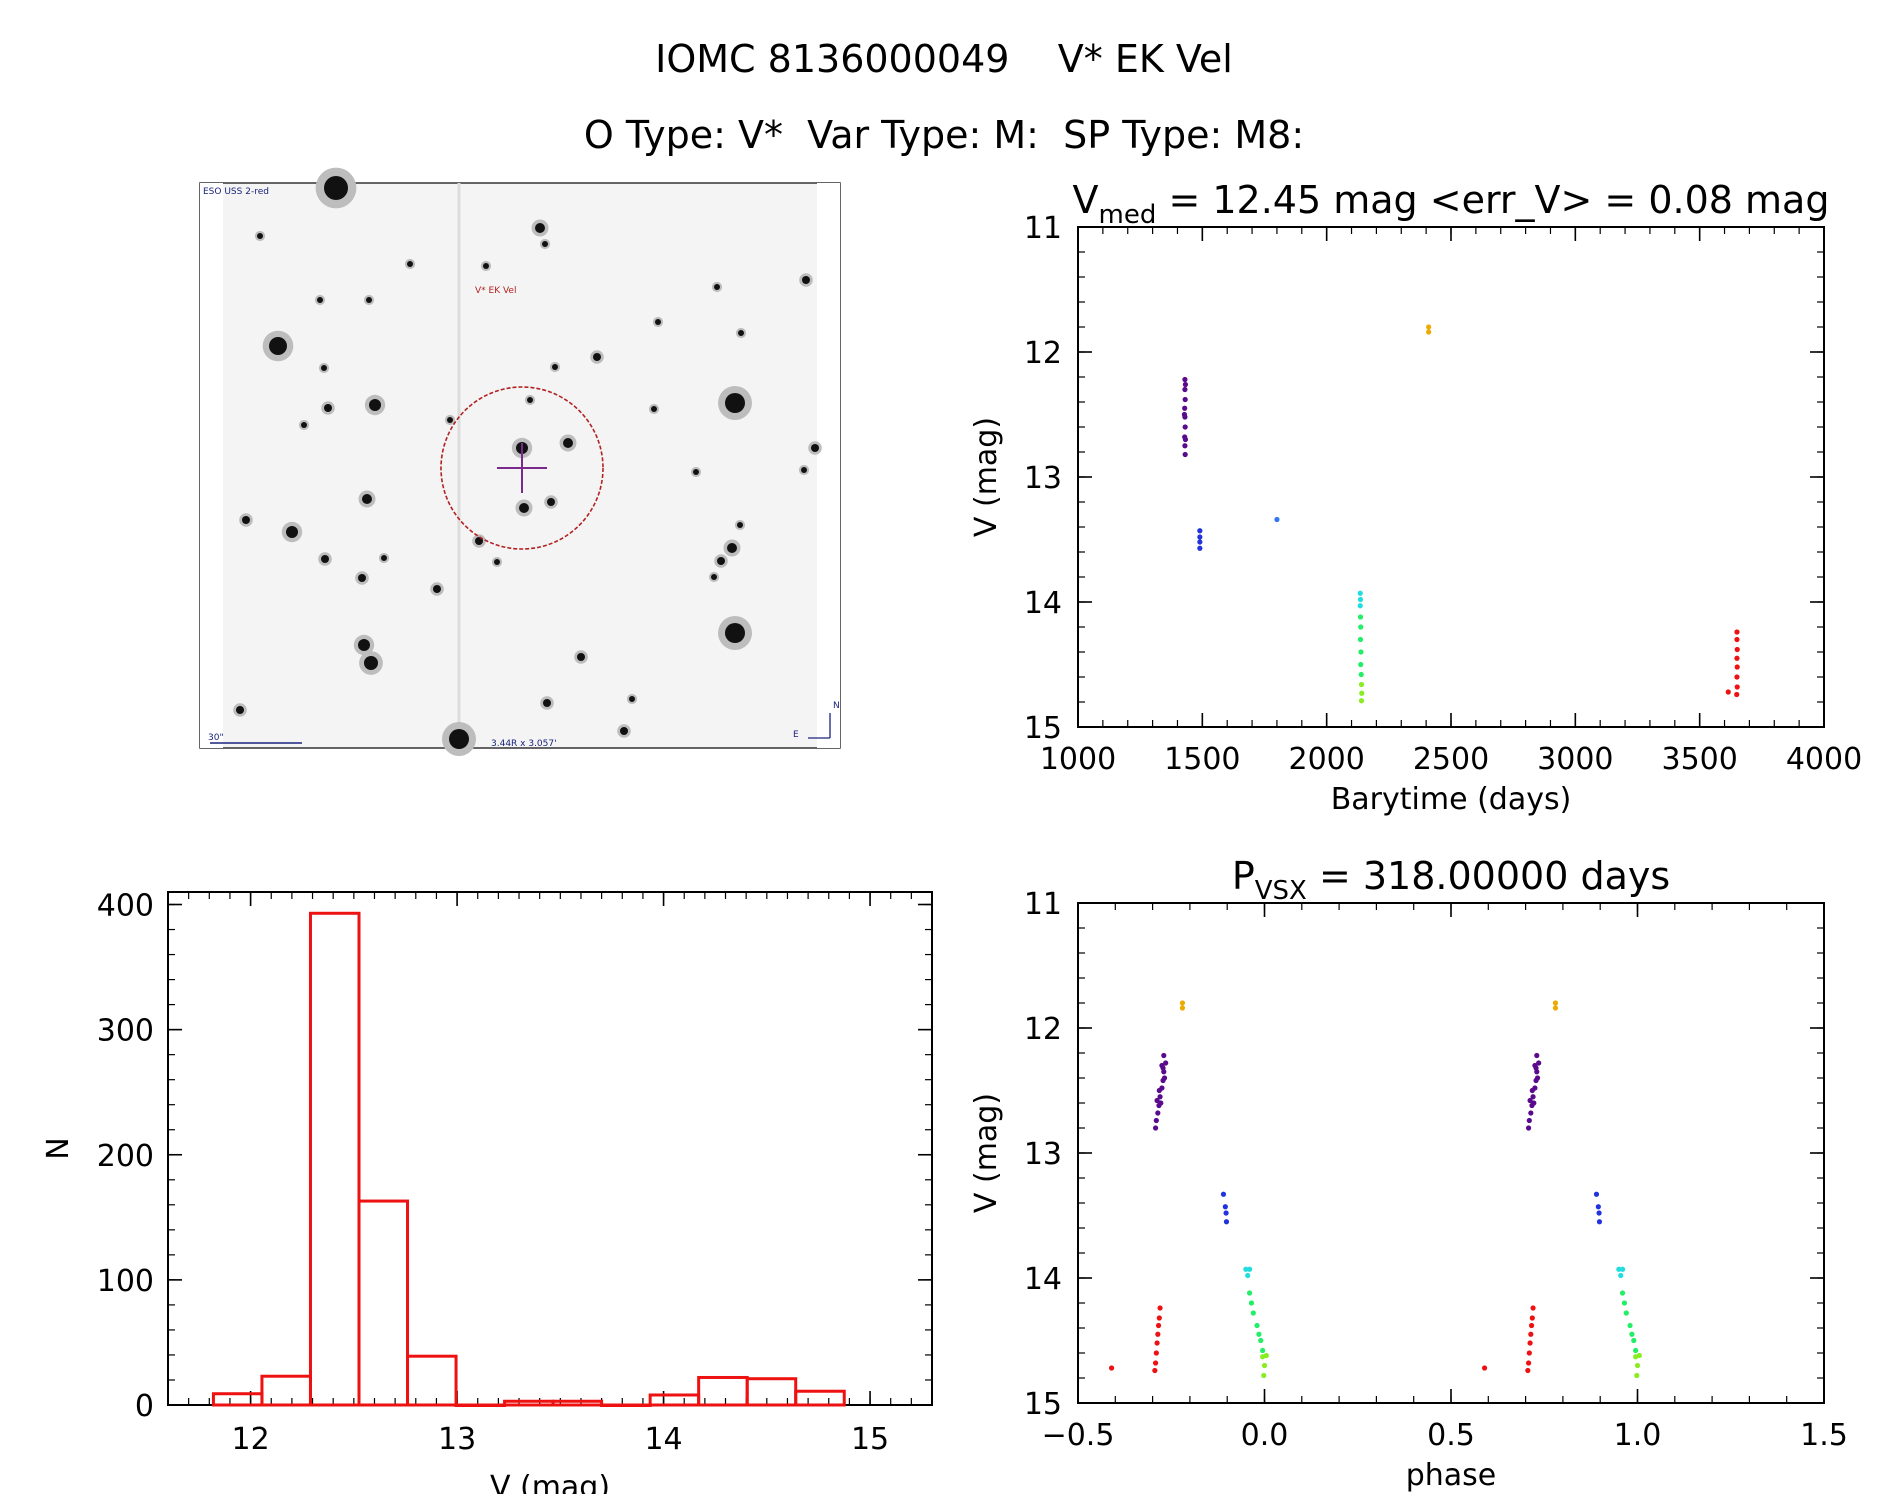 This screenshot has width=1889, height=1494. I want to click on y-tick-label: 200, so click(125, 1156).